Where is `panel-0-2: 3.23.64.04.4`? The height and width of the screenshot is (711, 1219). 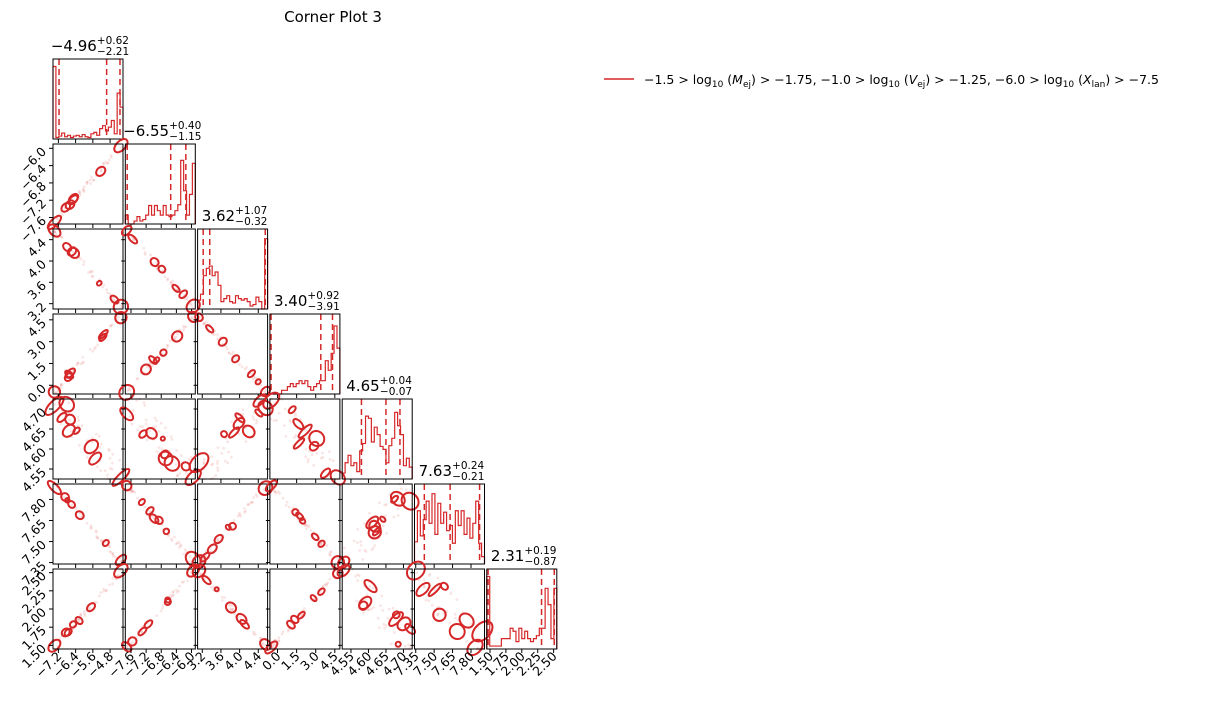 panel-0-2: 3.23.64.04.4 is located at coordinates (77, 273).